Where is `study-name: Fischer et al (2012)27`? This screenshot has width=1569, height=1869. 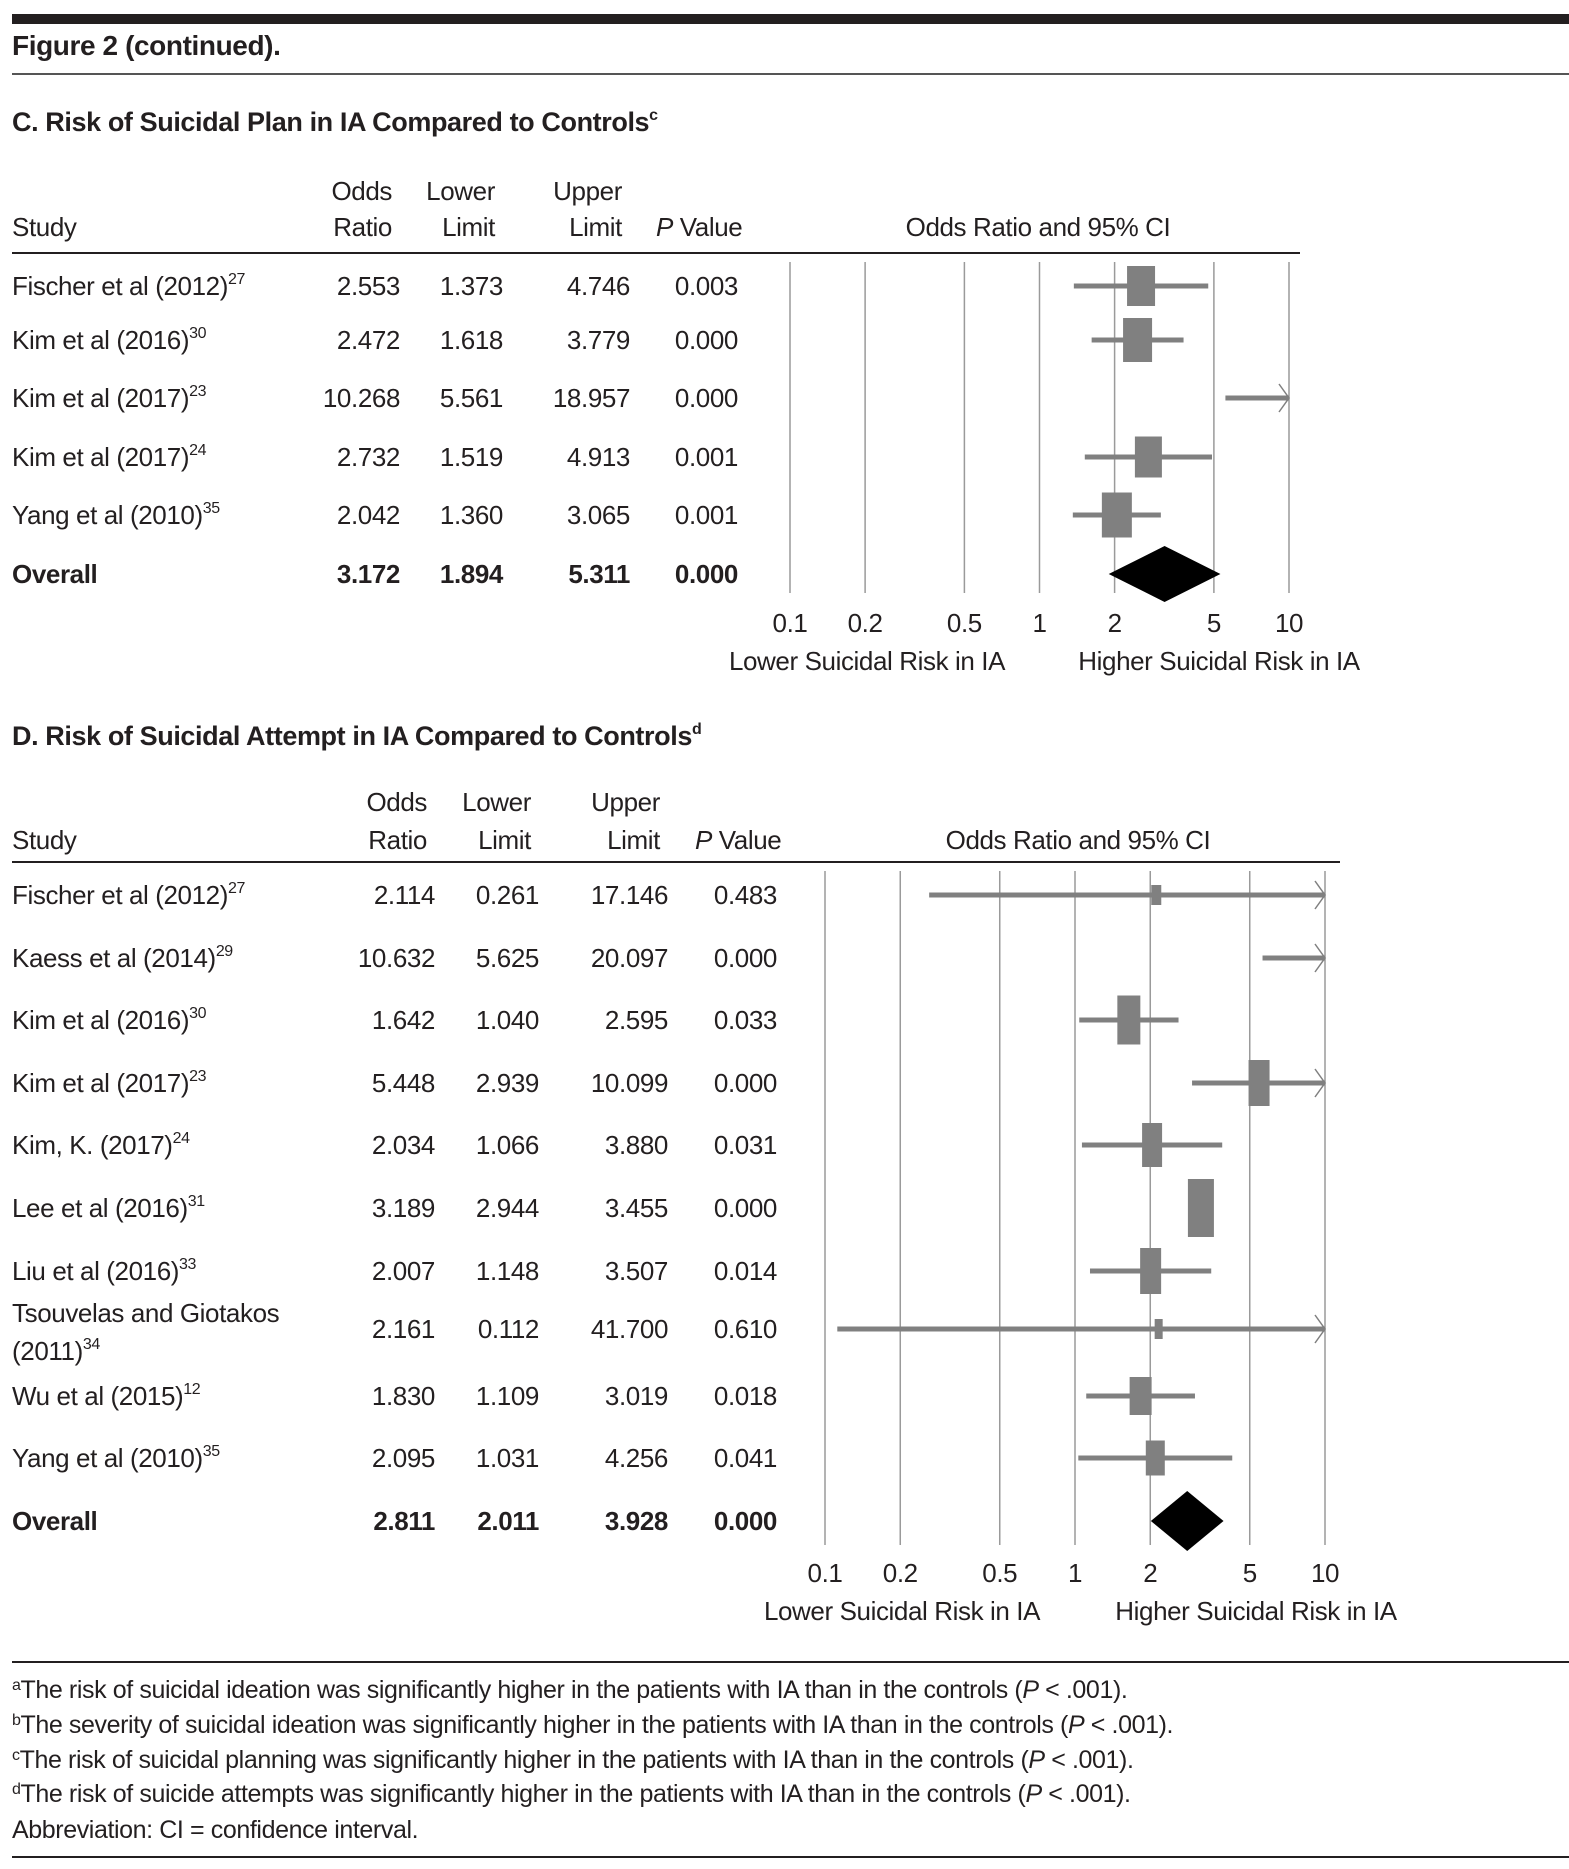 study-name: Fischer et al (2012)27 is located at coordinates (128, 895).